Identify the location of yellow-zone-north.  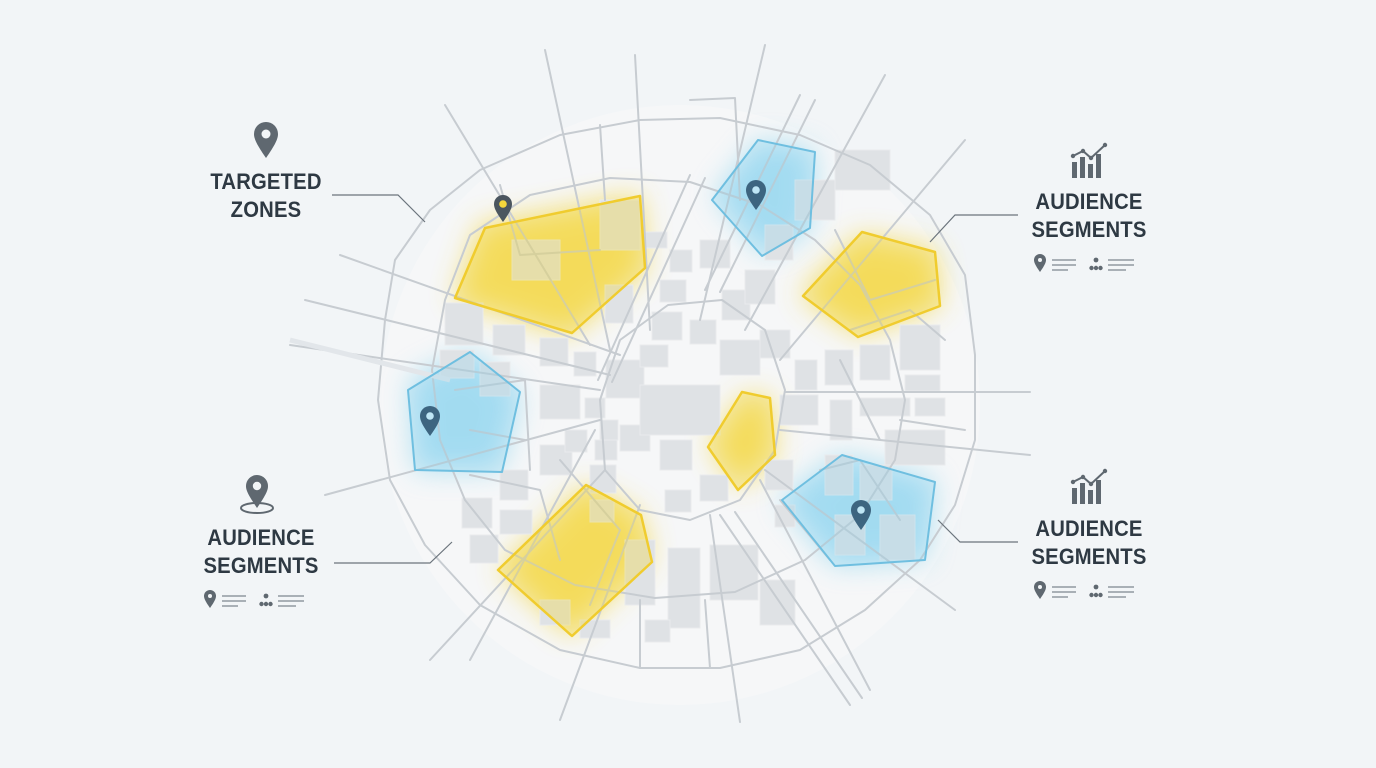
(550, 264).